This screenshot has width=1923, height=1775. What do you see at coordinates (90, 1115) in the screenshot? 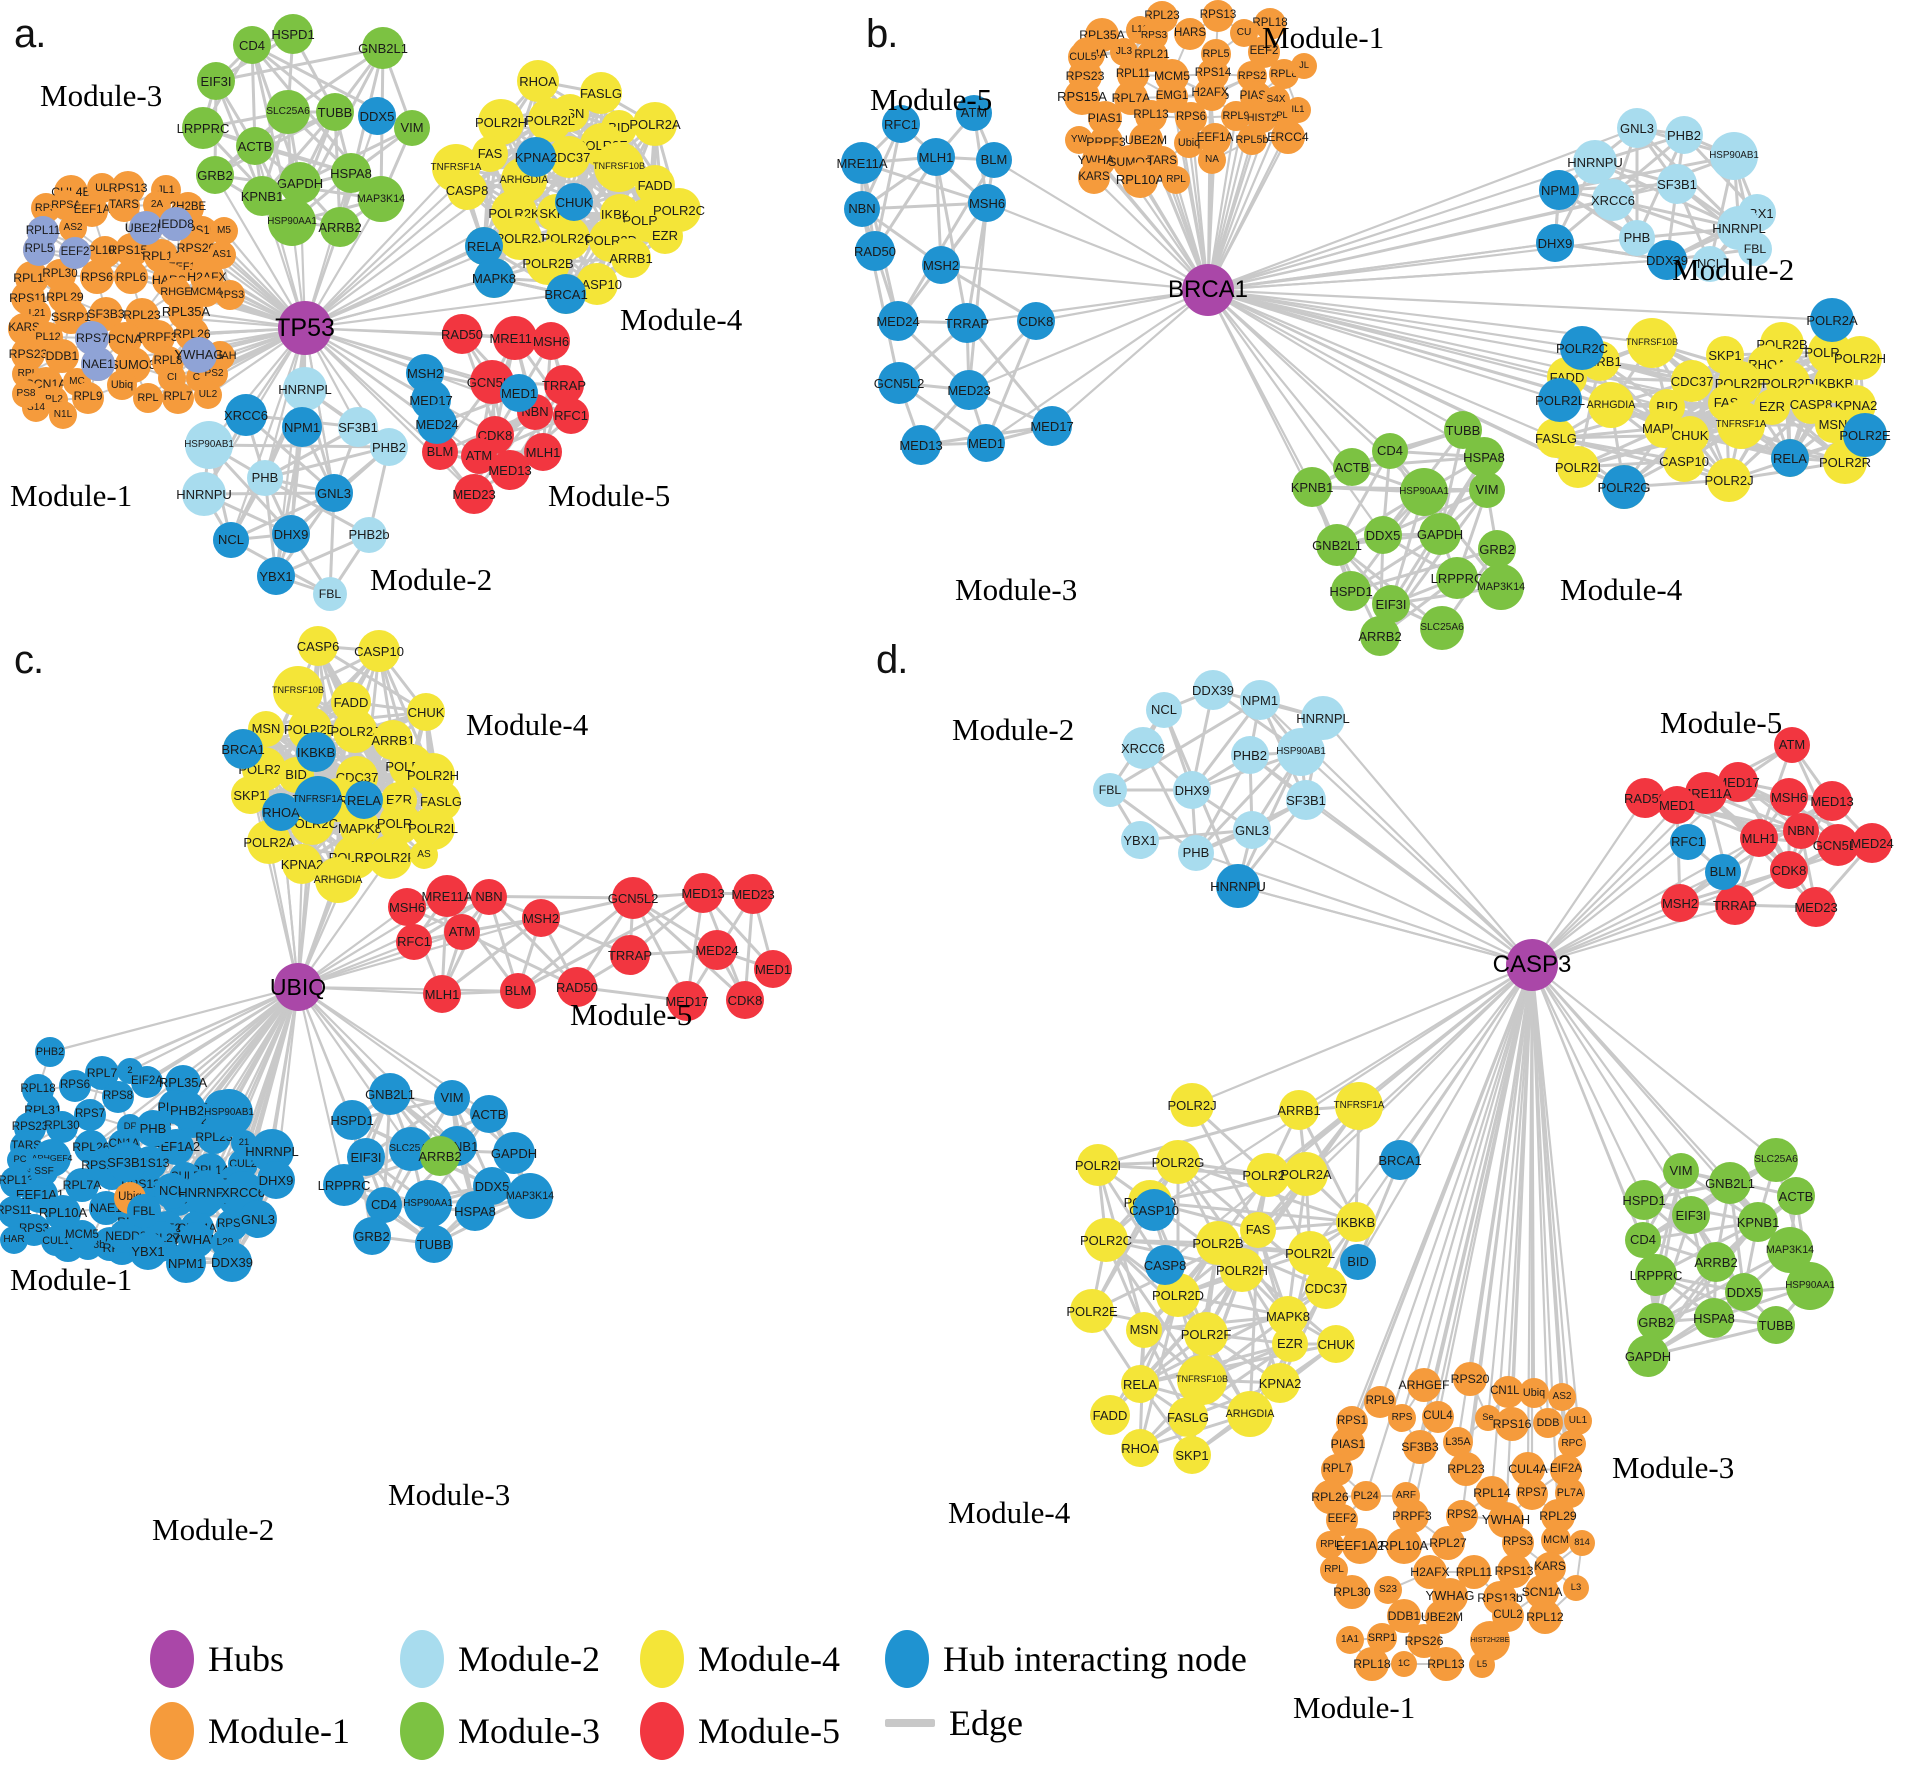
I see `network-node: RPS7` at bounding box center [90, 1115].